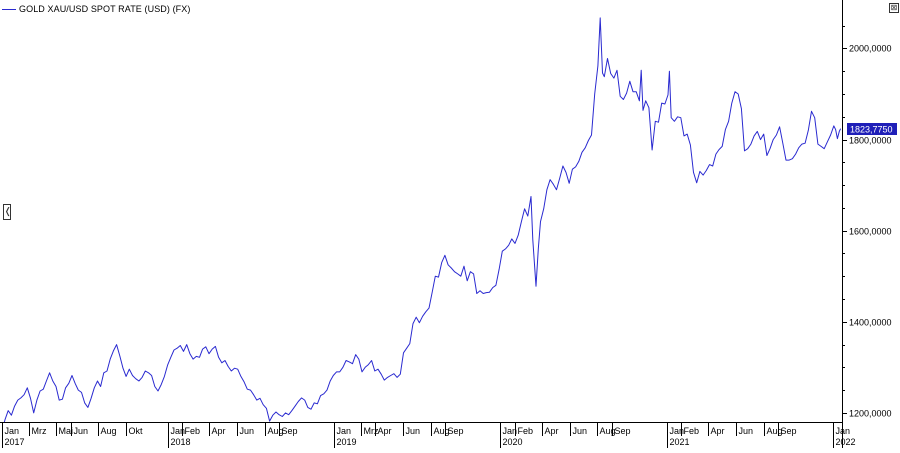 This screenshot has width=900, height=453. What do you see at coordinates (7, 212) in the screenshot?
I see `collapse-panel-icon: ❬` at bounding box center [7, 212].